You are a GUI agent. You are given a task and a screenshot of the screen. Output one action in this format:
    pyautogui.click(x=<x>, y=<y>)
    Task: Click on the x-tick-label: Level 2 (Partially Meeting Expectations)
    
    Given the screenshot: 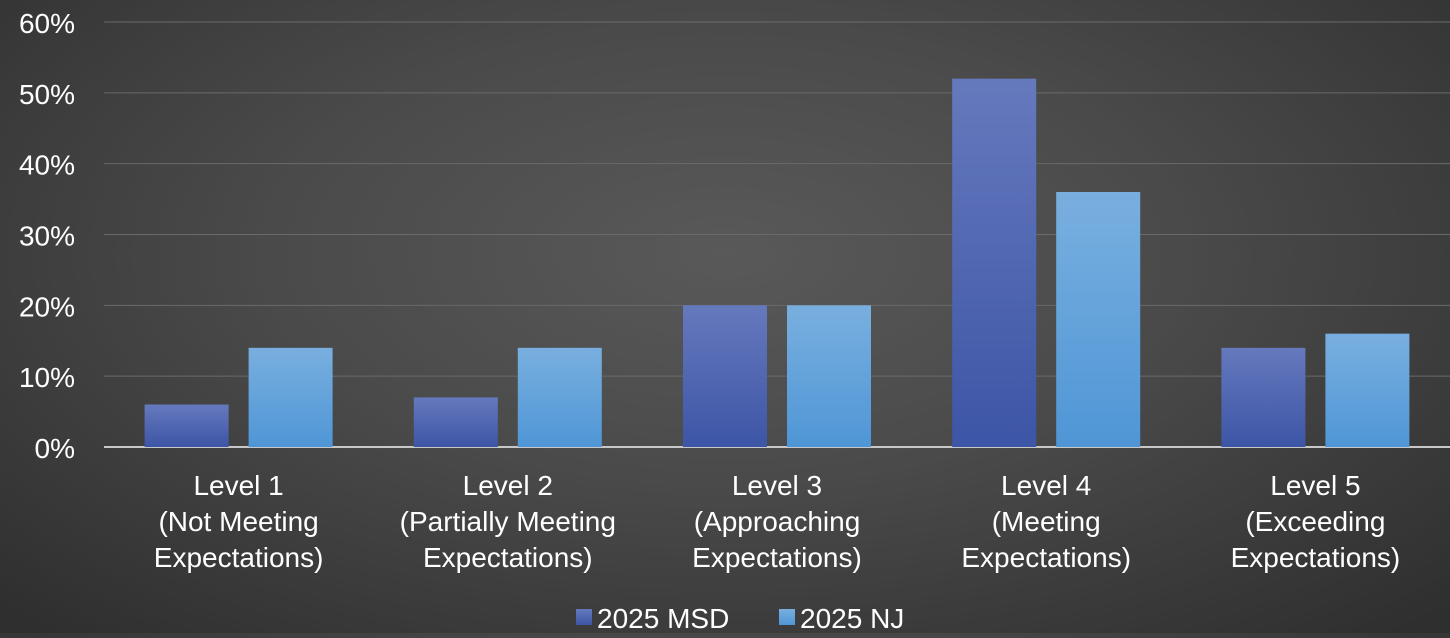 What is the action you would take?
    pyautogui.click(x=508, y=521)
    